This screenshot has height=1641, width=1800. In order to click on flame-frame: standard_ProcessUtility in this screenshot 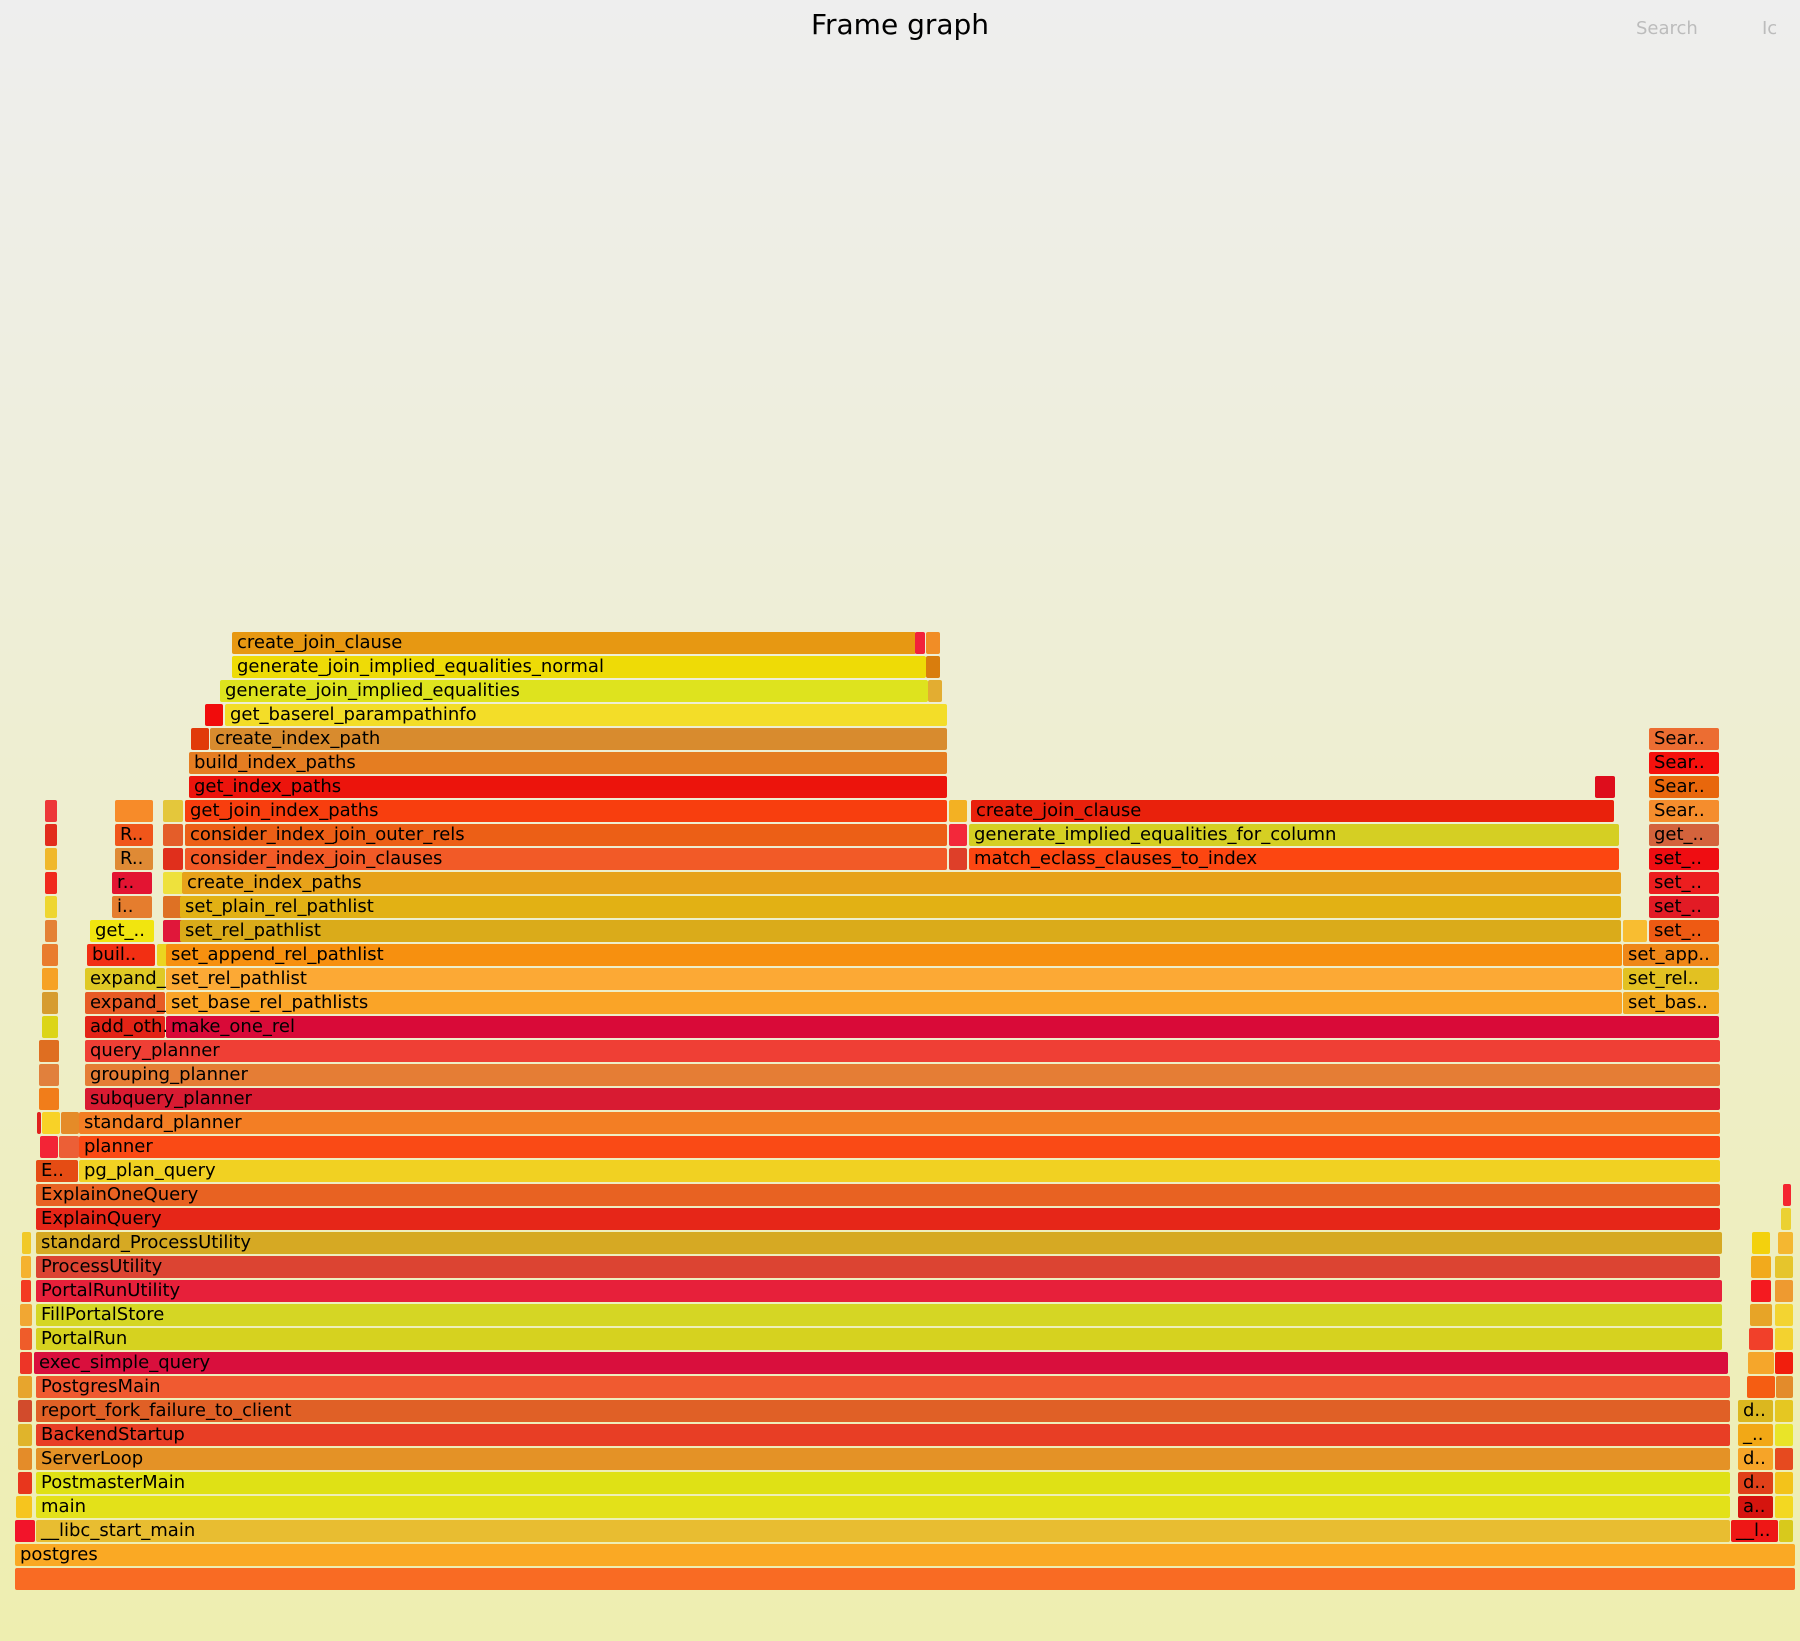, I will do `click(879, 1243)`.